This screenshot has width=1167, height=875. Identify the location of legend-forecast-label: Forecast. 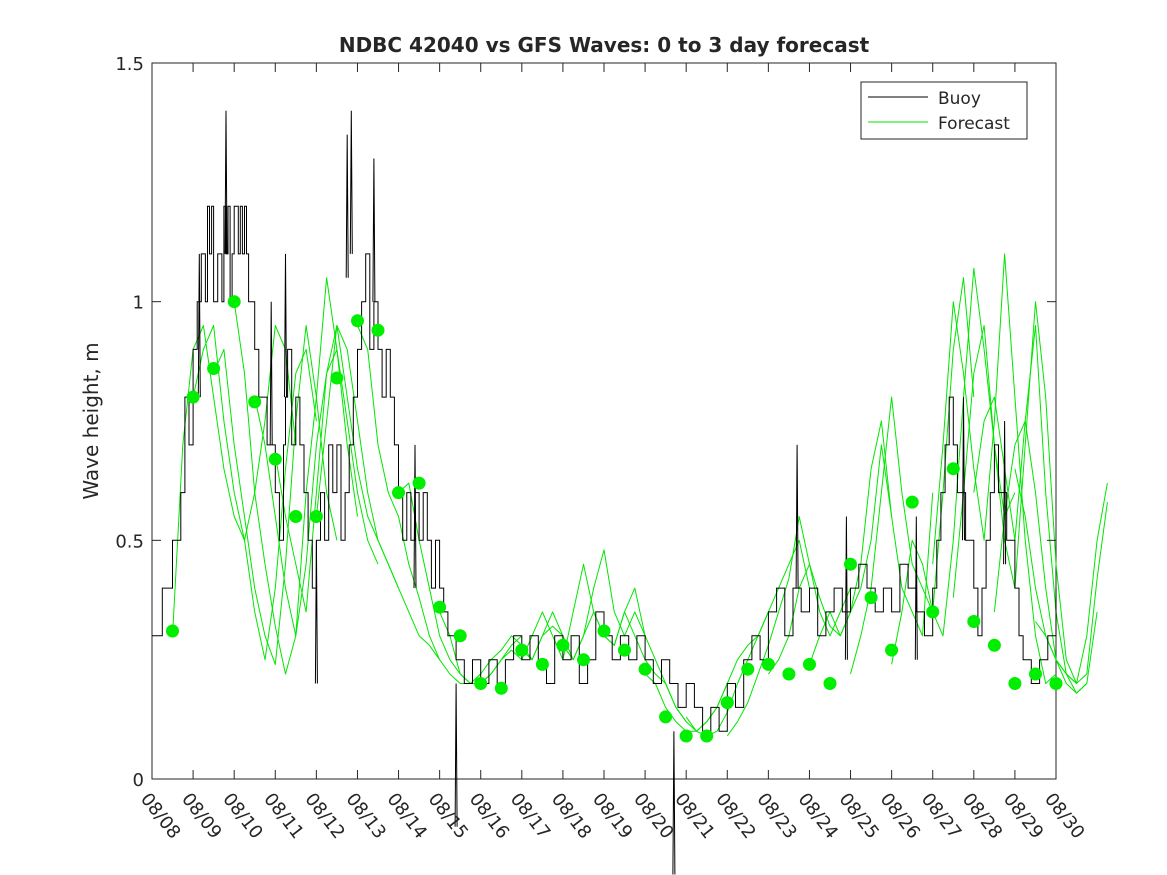
(974, 124).